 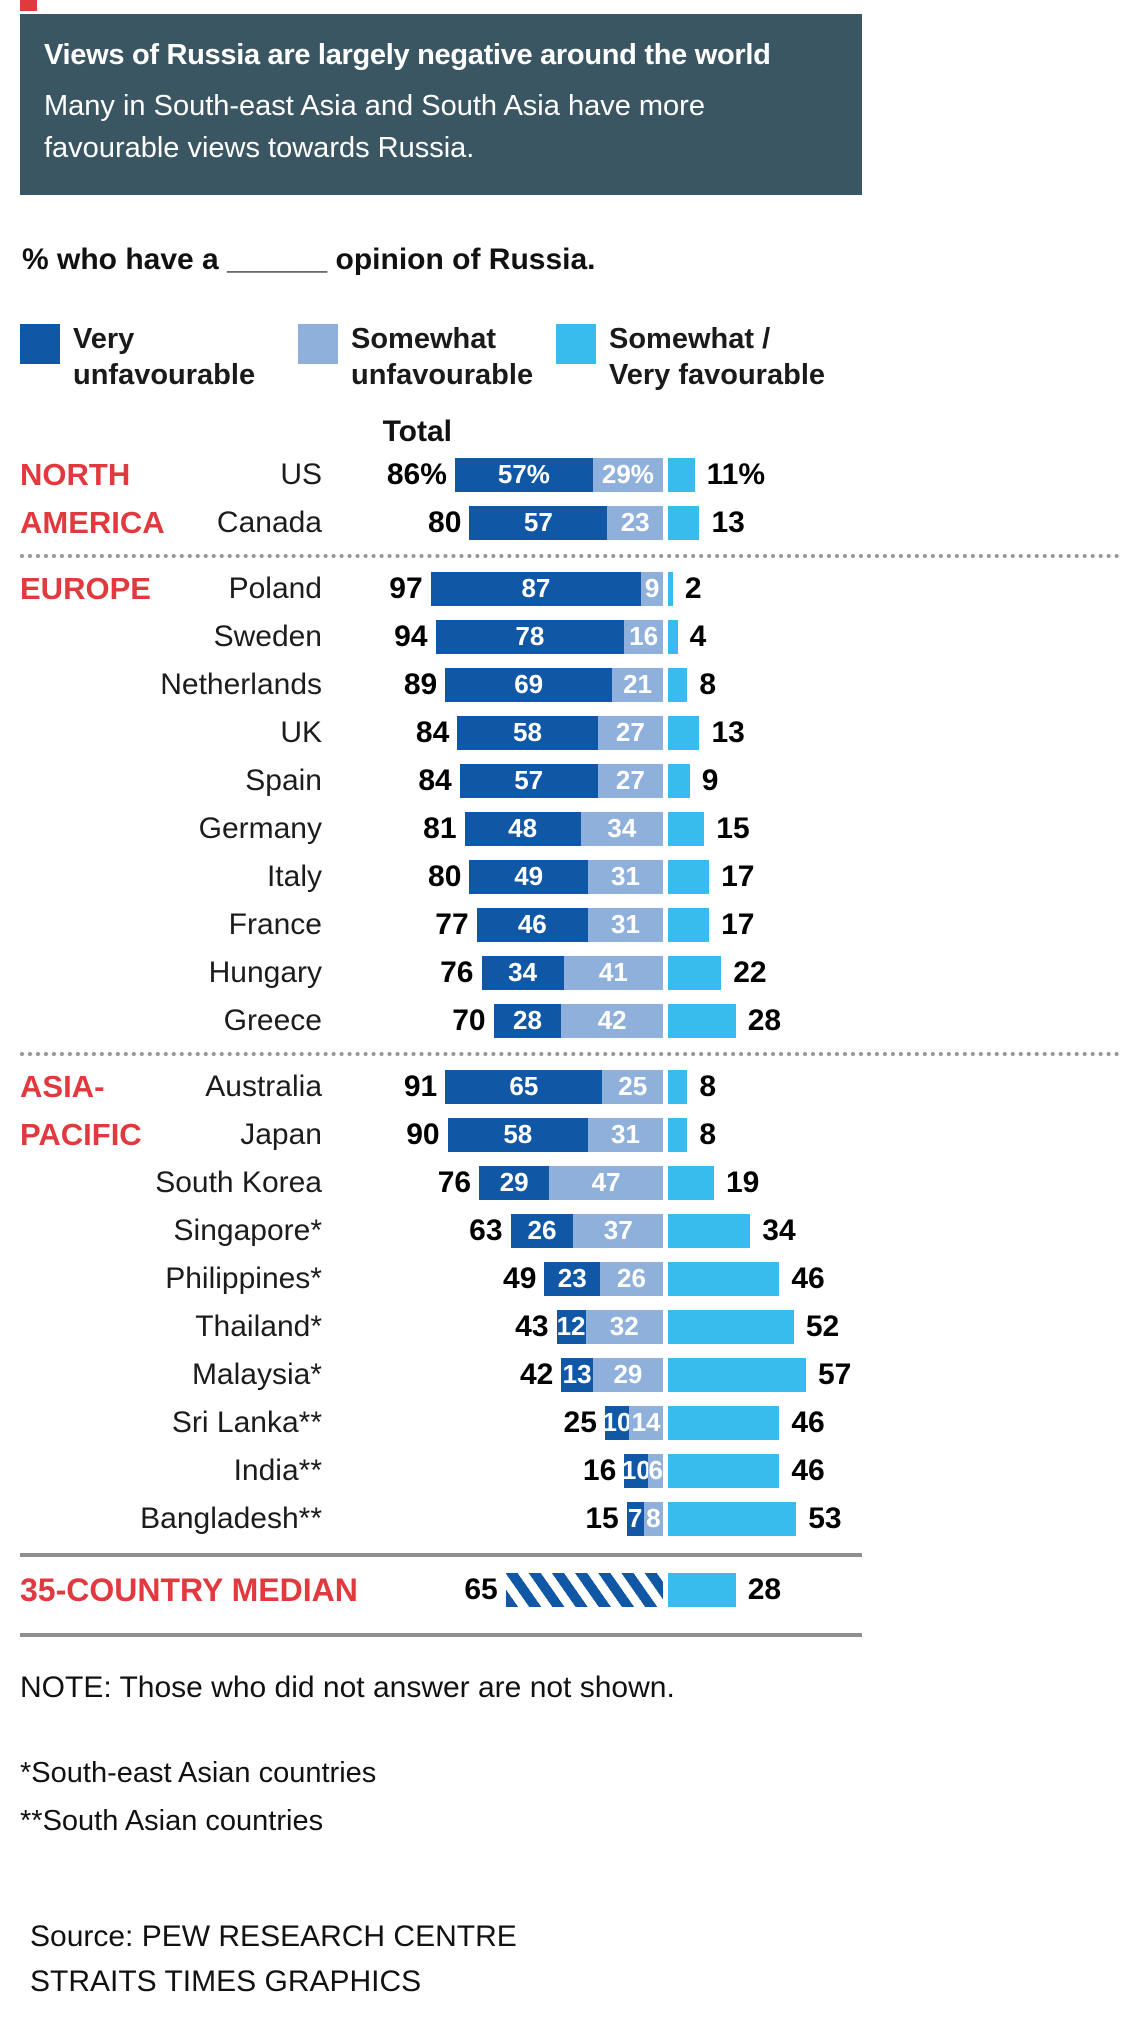 What do you see at coordinates (273, 1937) in the screenshot?
I see `source-line: Source: PEW RESEARCH CENTRE` at bounding box center [273, 1937].